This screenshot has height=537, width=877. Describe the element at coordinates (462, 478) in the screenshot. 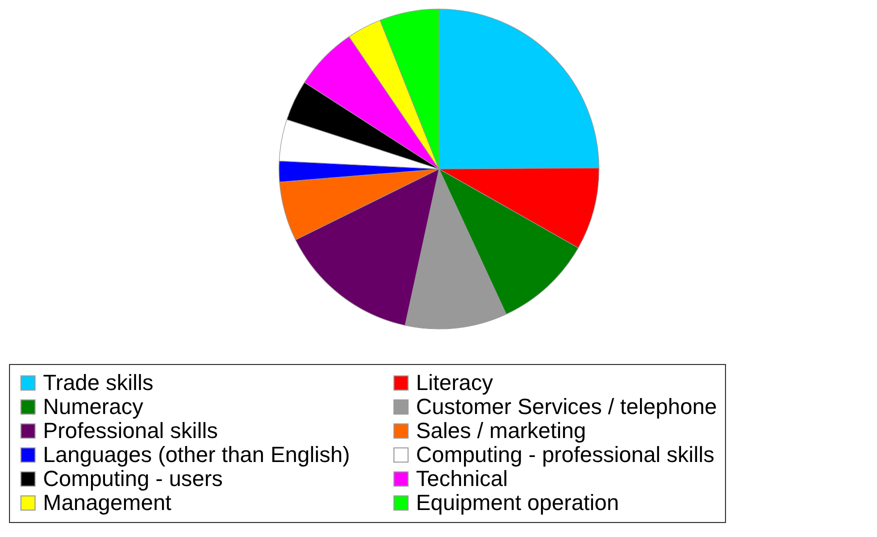

I see `legend-label: Technical` at that location.